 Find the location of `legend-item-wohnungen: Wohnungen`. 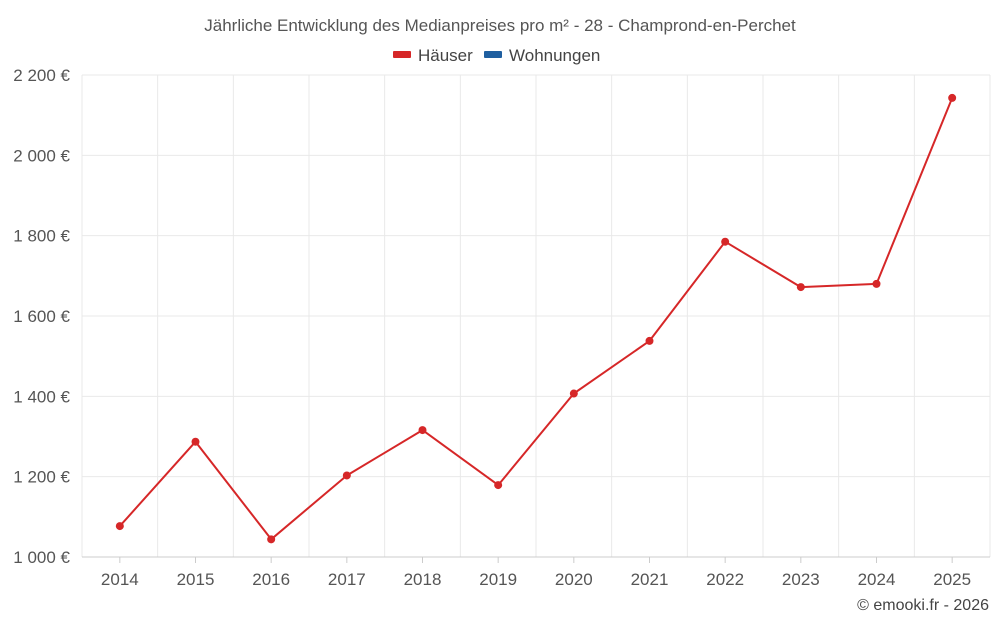

legend-item-wohnungen: Wohnungen is located at coordinates (542, 55).